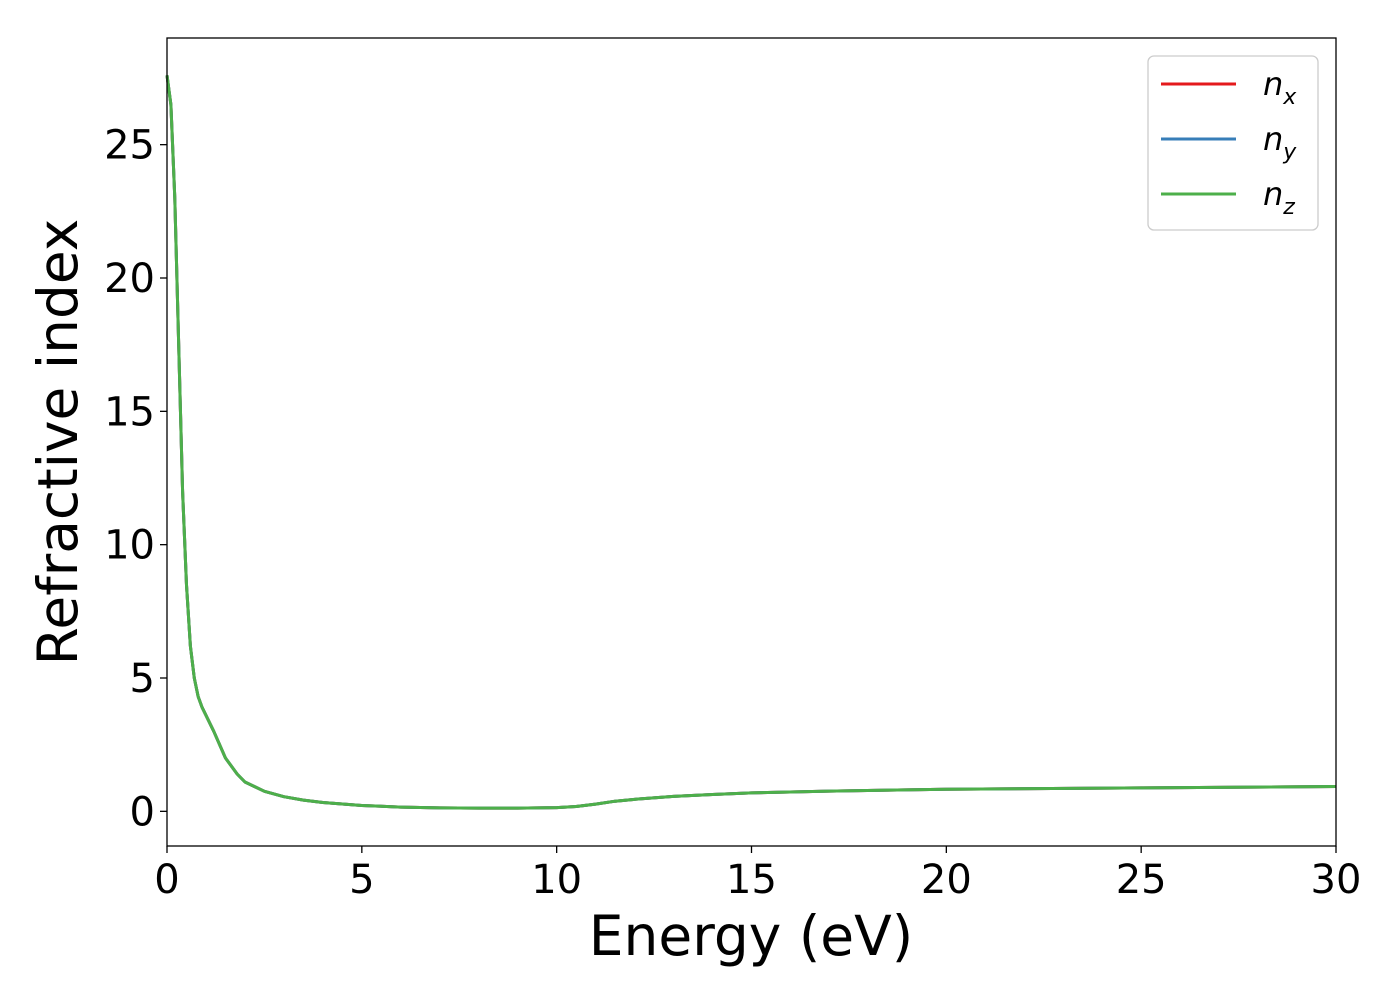 The height and width of the screenshot is (1000, 1400). Describe the element at coordinates (556, 880) in the screenshot. I see `x-tick-label: 10` at that location.